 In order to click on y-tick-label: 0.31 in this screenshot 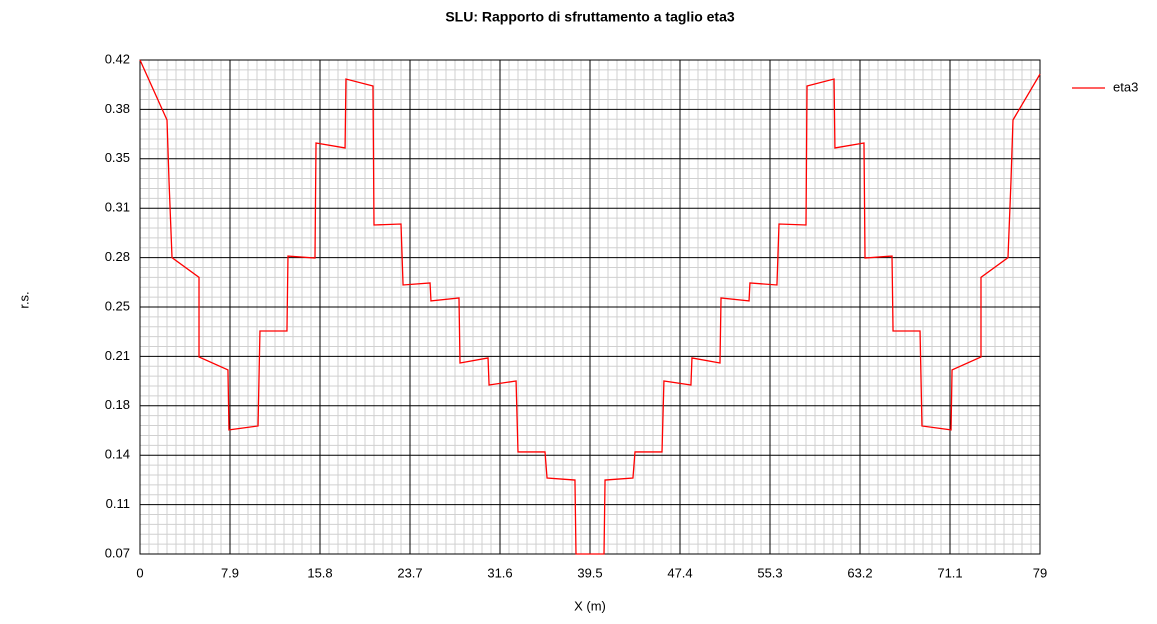, I will do `click(117, 207)`.